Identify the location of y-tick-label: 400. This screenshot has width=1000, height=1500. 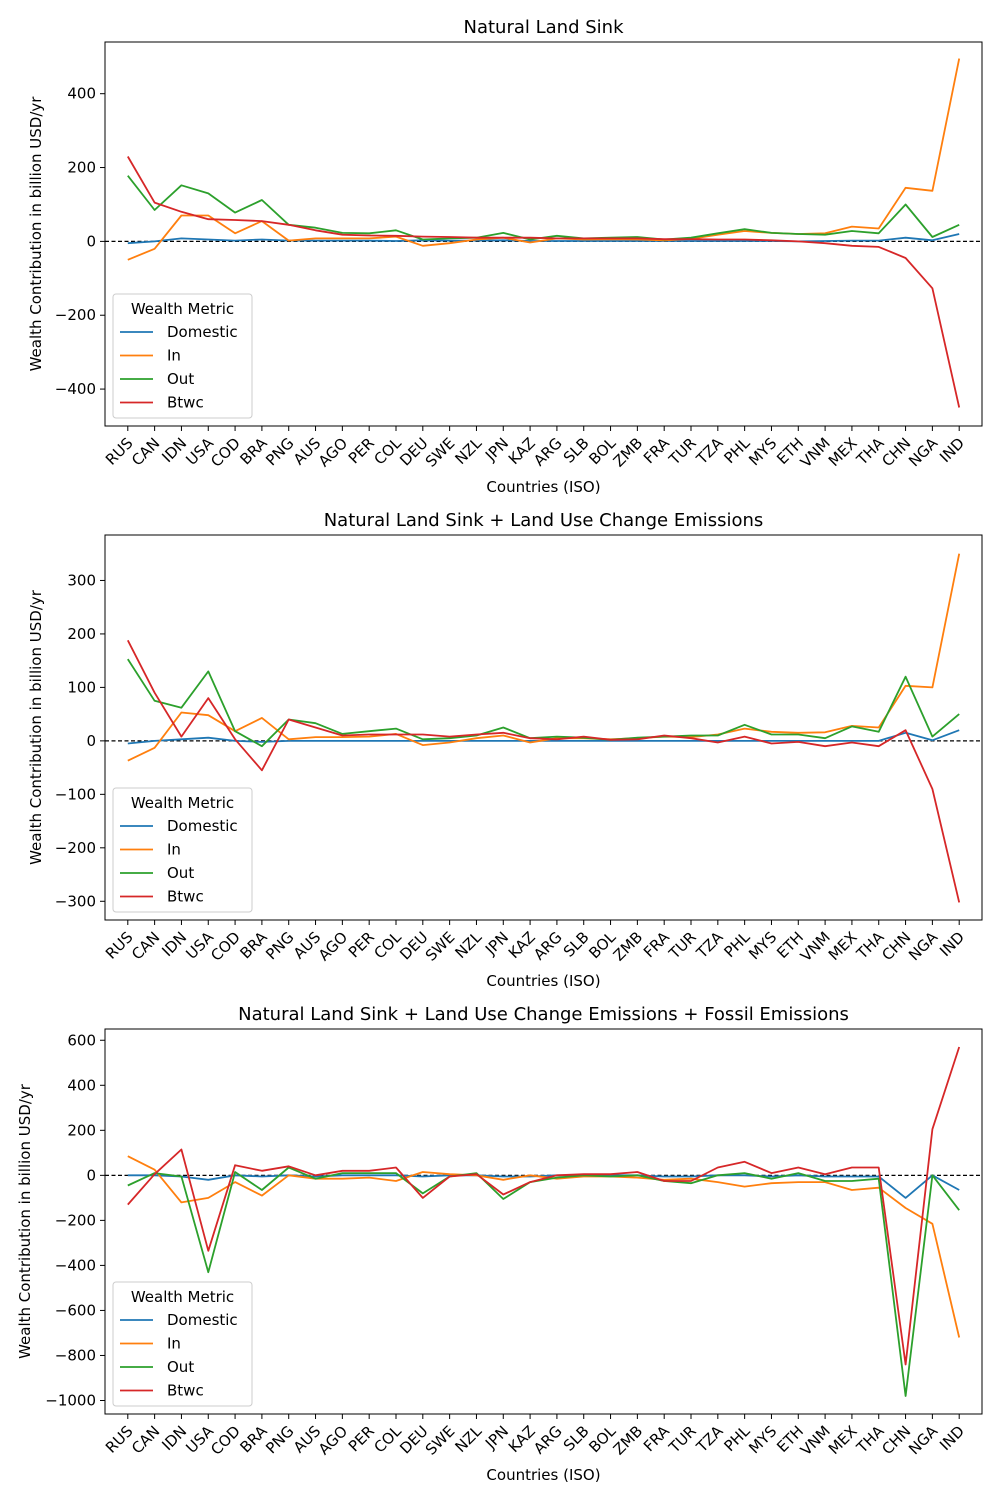
(81, 1085).